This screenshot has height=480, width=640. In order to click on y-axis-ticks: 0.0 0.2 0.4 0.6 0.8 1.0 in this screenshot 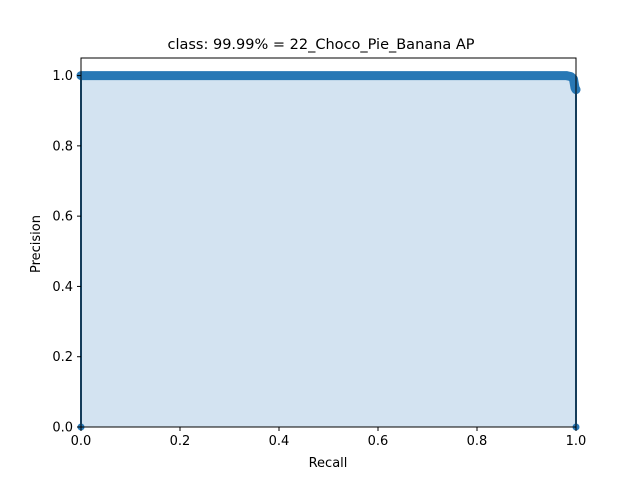, I will do `click(66, 252)`.